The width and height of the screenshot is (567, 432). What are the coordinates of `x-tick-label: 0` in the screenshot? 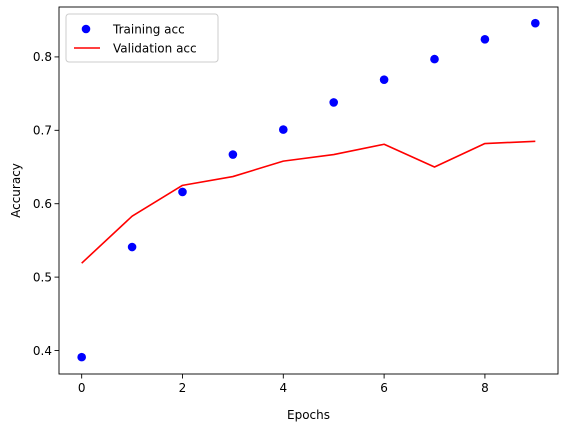 It's located at (82, 388).